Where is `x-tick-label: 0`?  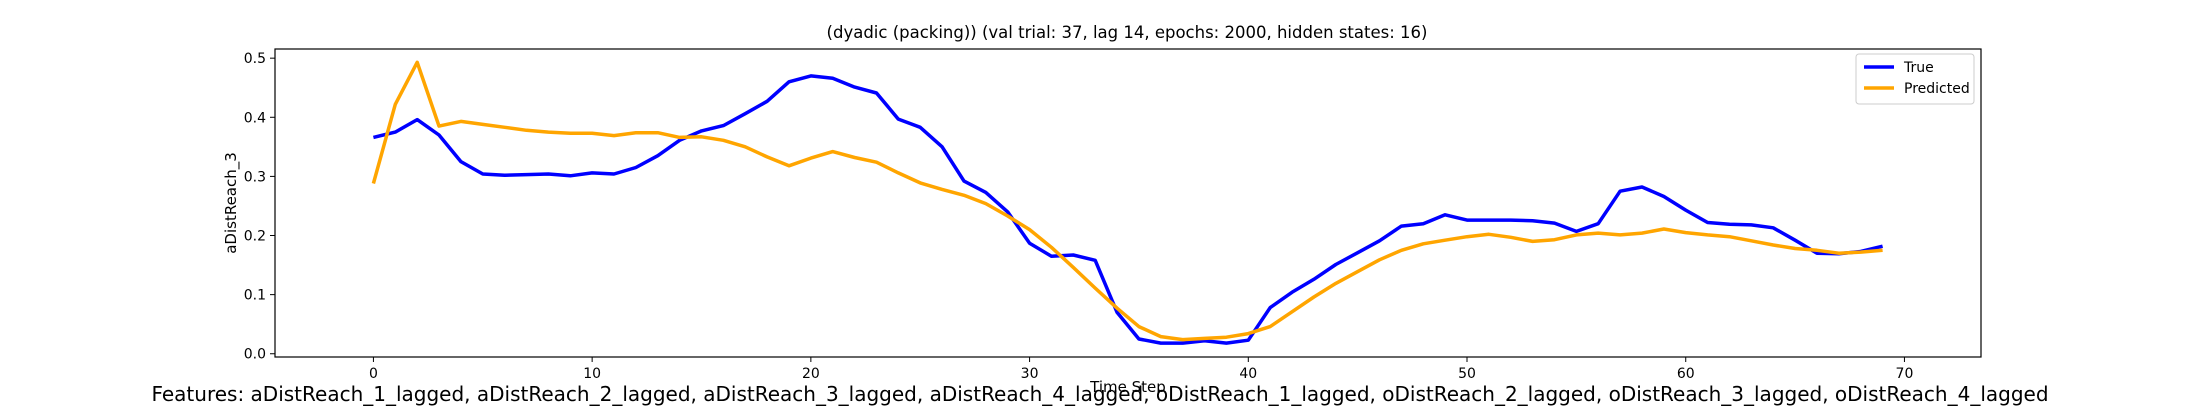
x-tick-label: 0 is located at coordinates (373, 374).